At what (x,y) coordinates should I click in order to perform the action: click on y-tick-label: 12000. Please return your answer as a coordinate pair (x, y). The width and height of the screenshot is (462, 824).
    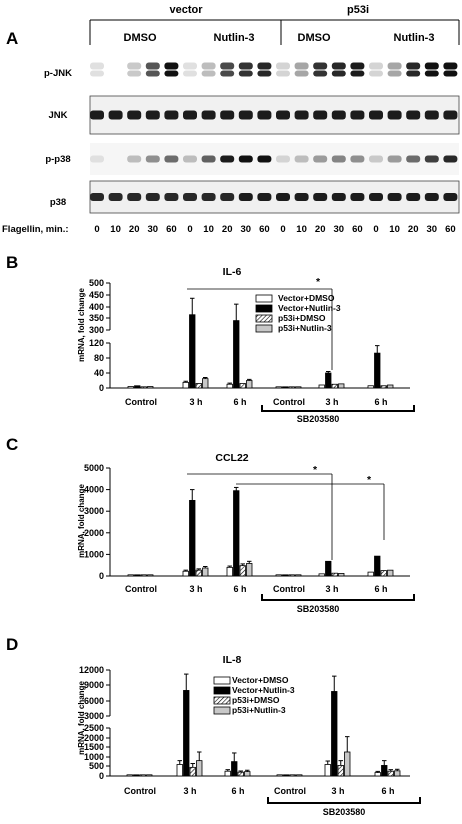
    Looking at the image, I should click on (91, 670).